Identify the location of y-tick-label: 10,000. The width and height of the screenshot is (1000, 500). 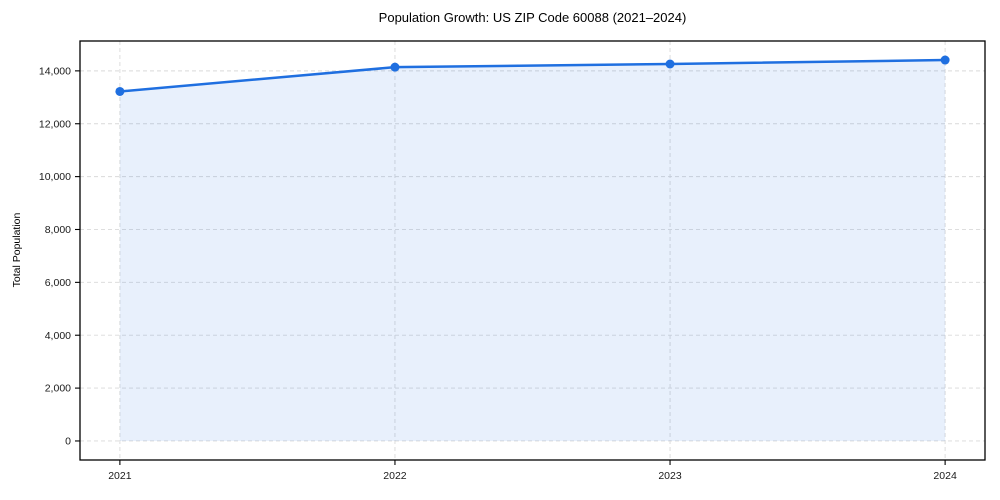
(55, 177).